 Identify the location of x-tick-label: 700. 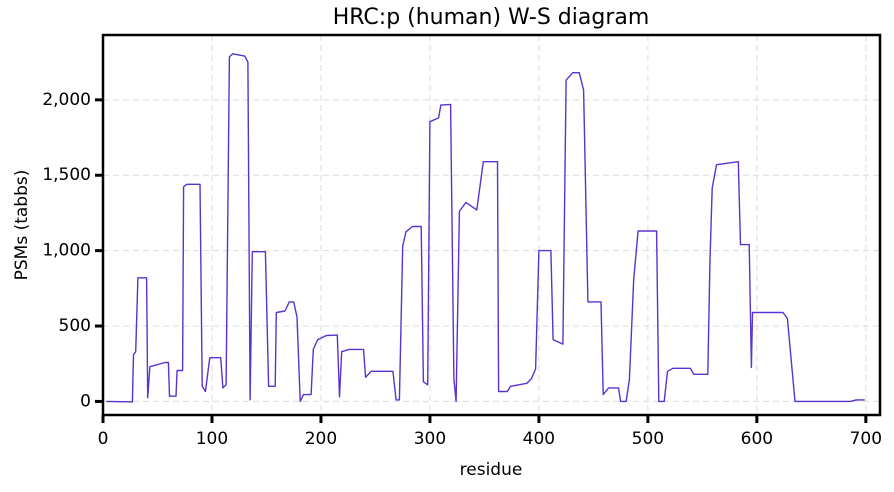
(866, 439).